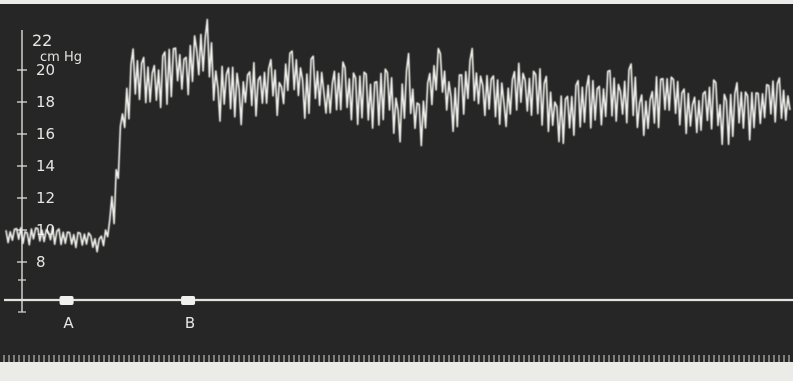 This screenshot has width=793, height=381. I want to click on y-tick-label: 14, so click(45, 166).